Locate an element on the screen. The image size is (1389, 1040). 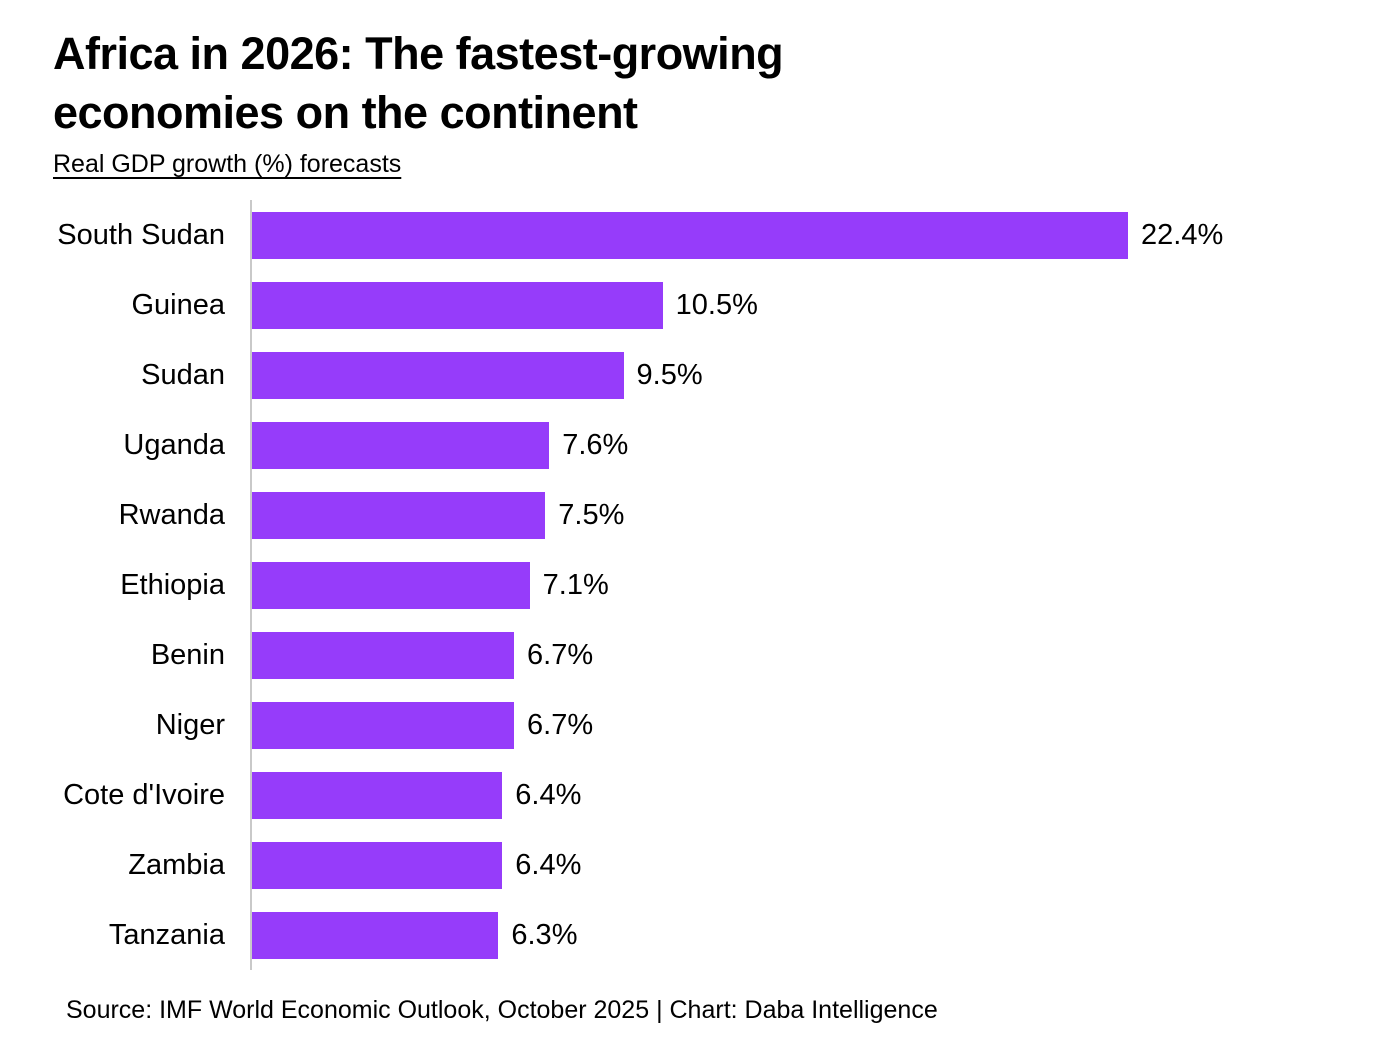
value-label: 7.1% is located at coordinates (575, 584).